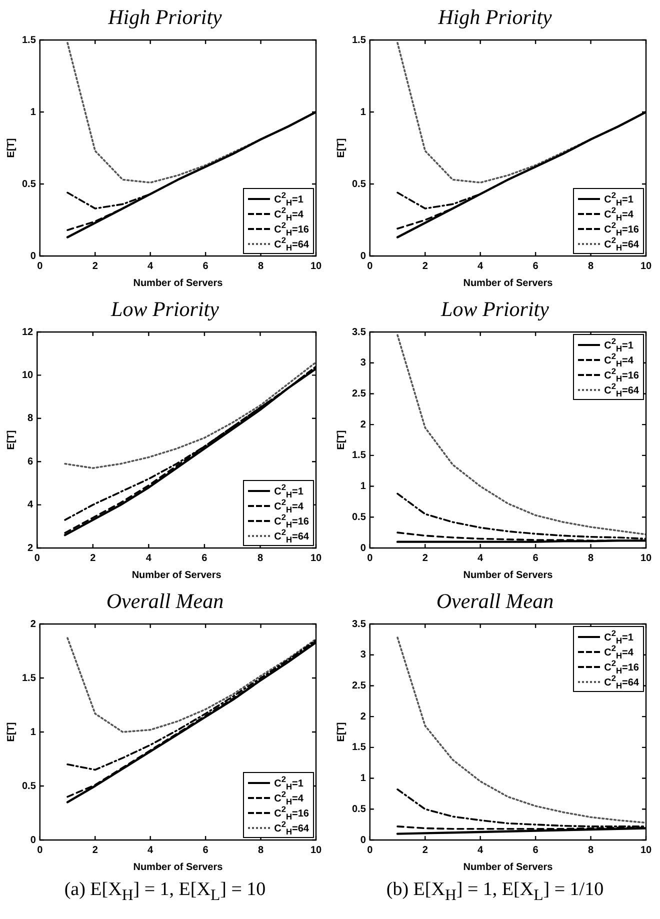 The width and height of the screenshot is (660, 919). Describe the element at coordinates (359, 686) in the screenshot. I see `y-tick-label: 2.5` at that location.